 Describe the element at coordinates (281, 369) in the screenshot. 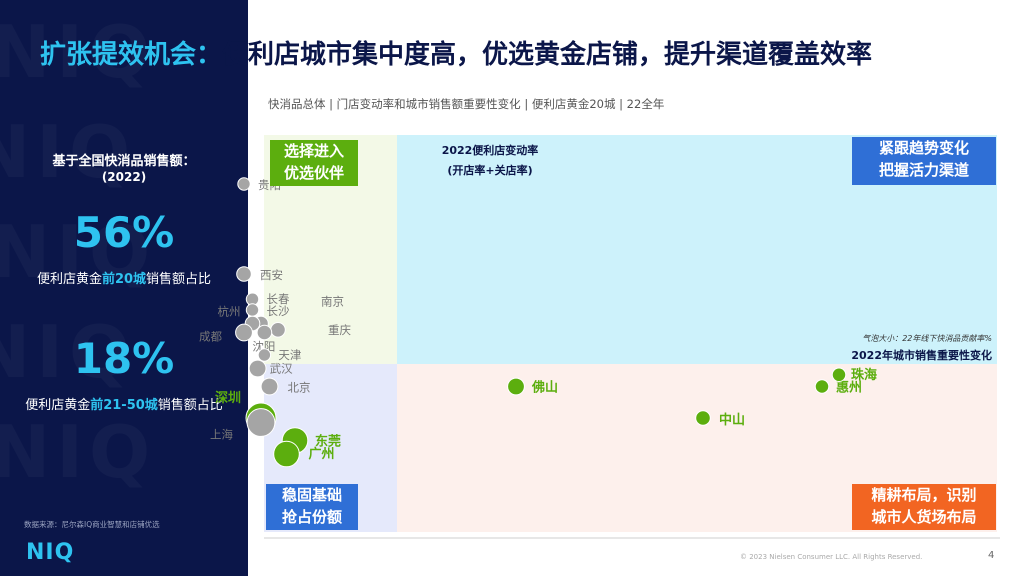

I see `bubble-label: 武汉` at that location.